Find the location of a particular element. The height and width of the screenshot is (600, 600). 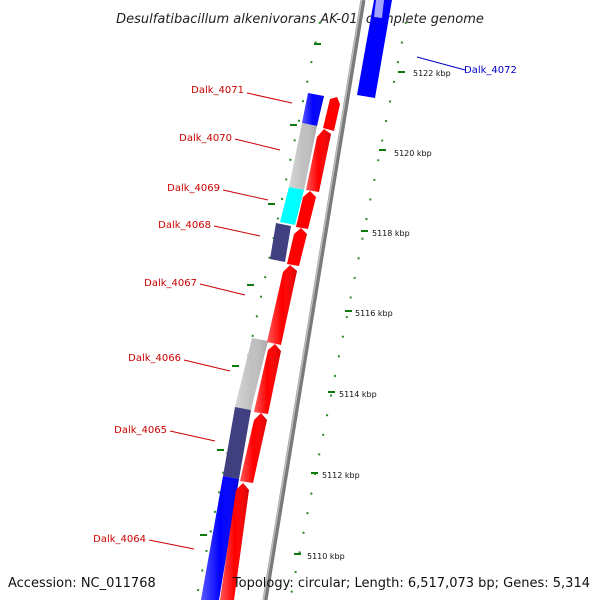

tick-5120: 5120 kbp is located at coordinates (405, 153).